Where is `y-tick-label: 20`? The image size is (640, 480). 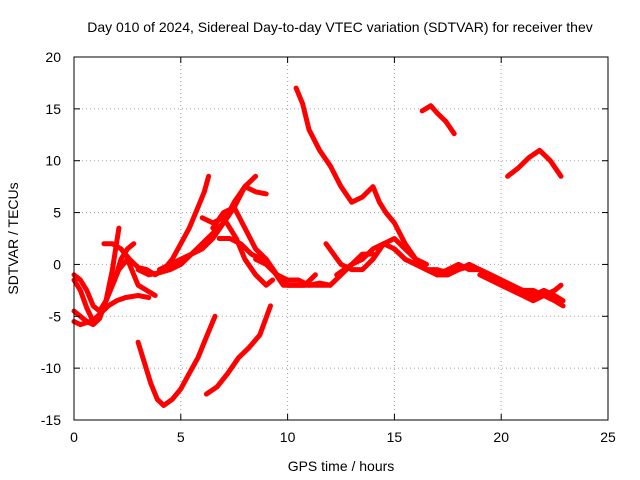 y-tick-label: 20 is located at coordinates (53, 57).